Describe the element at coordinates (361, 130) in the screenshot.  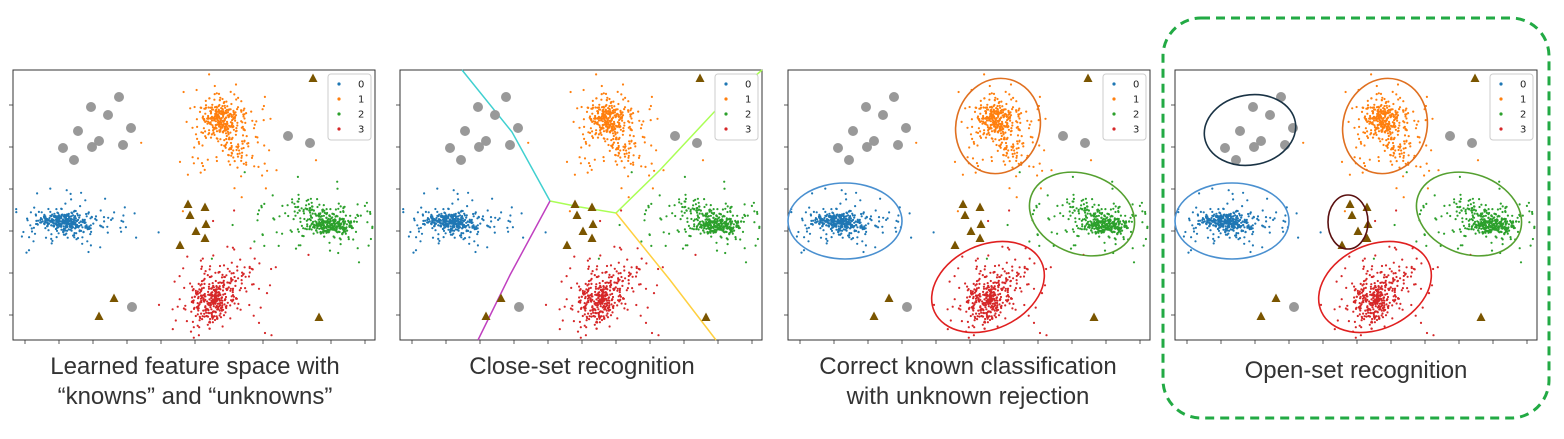
I see `legend-label: 3` at that location.